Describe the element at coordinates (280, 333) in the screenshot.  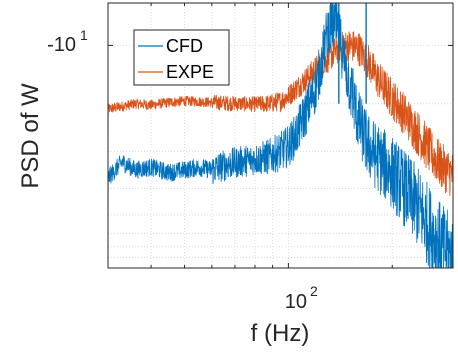
I see `x-axis-label: f (Hz)` at that location.